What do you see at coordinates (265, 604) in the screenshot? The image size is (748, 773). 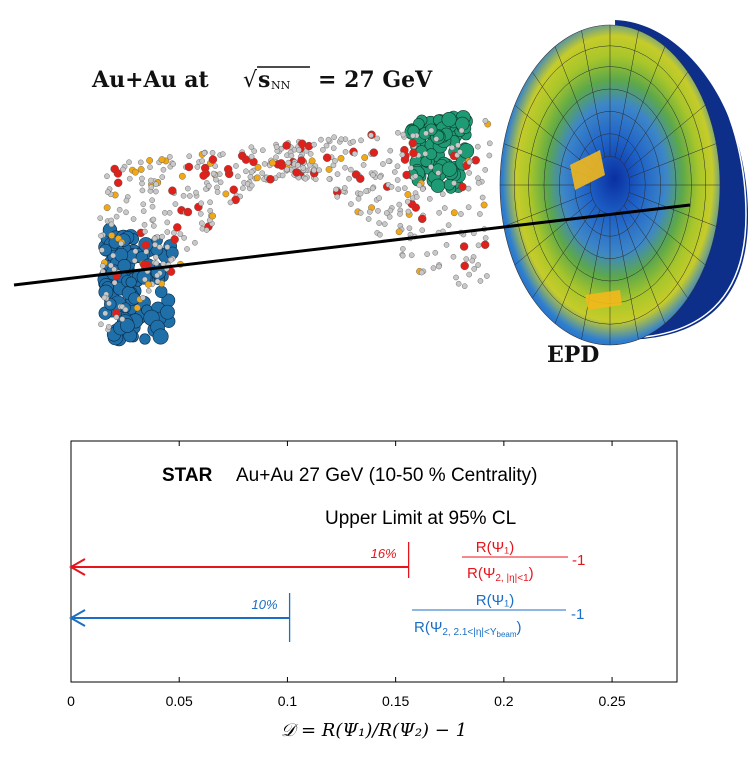 I see `limit-value-label: 10%` at bounding box center [265, 604].